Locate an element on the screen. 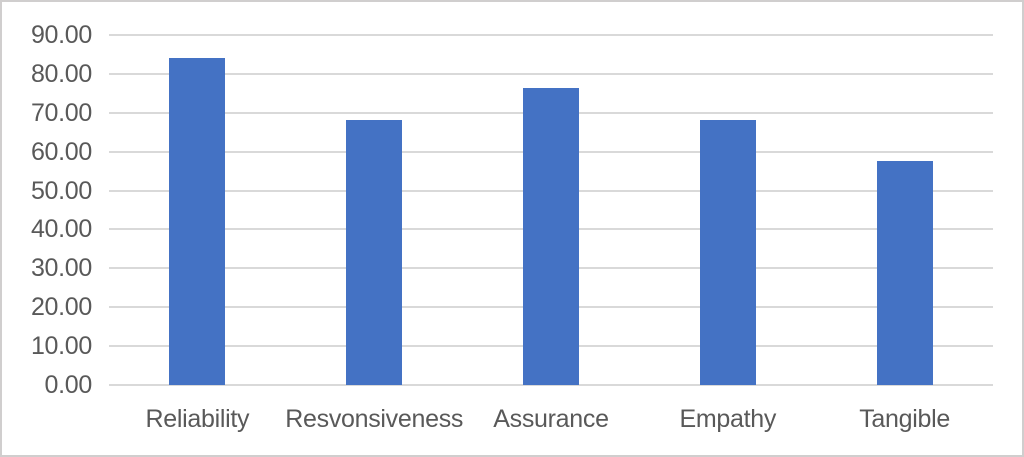 The height and width of the screenshot is (457, 1024). x-category-label: Resvonsiveness is located at coordinates (374, 419).